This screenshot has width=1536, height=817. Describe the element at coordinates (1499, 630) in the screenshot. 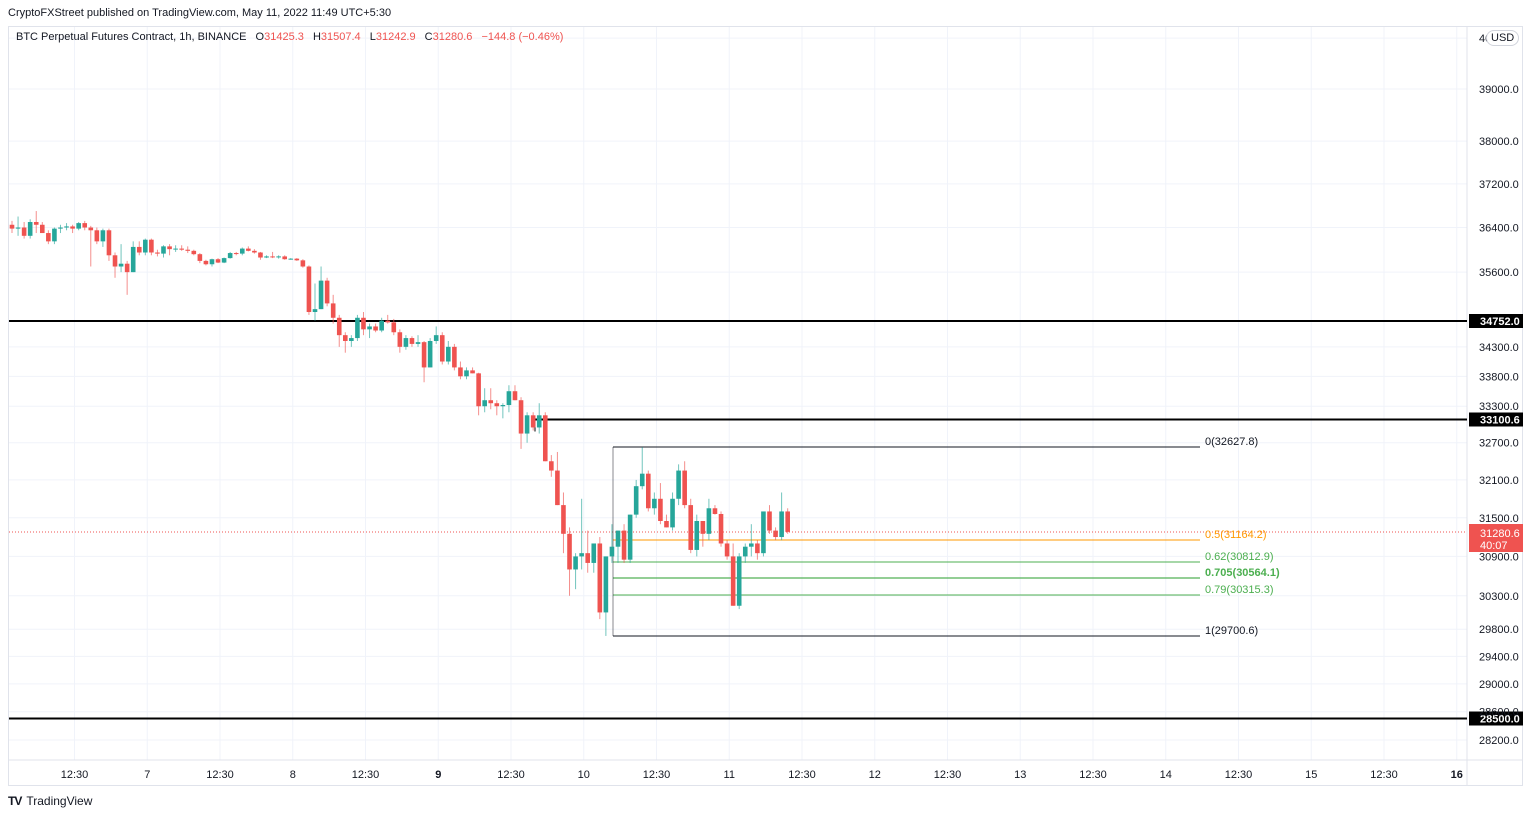

I see `svg-text: 29800.0` at that location.